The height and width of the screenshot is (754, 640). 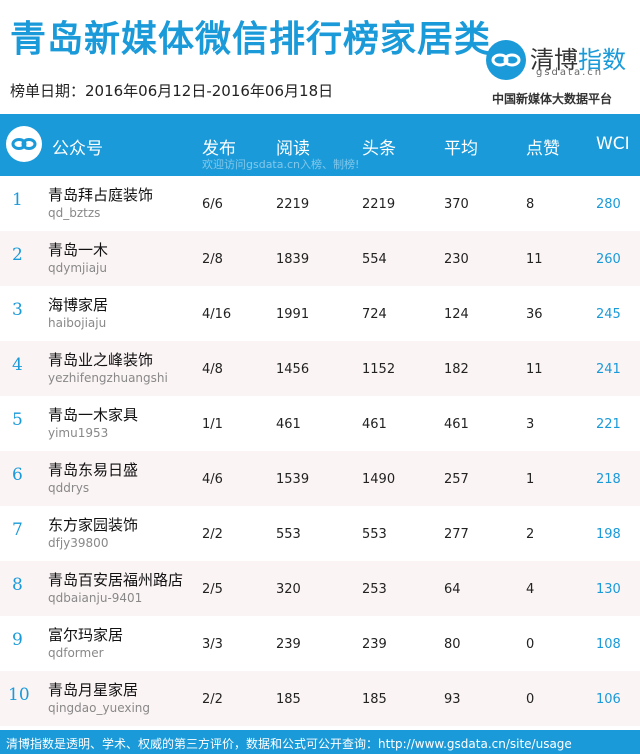 What do you see at coordinates (86, 635) in the screenshot?
I see `account-name: 富尔玛家居` at bounding box center [86, 635].